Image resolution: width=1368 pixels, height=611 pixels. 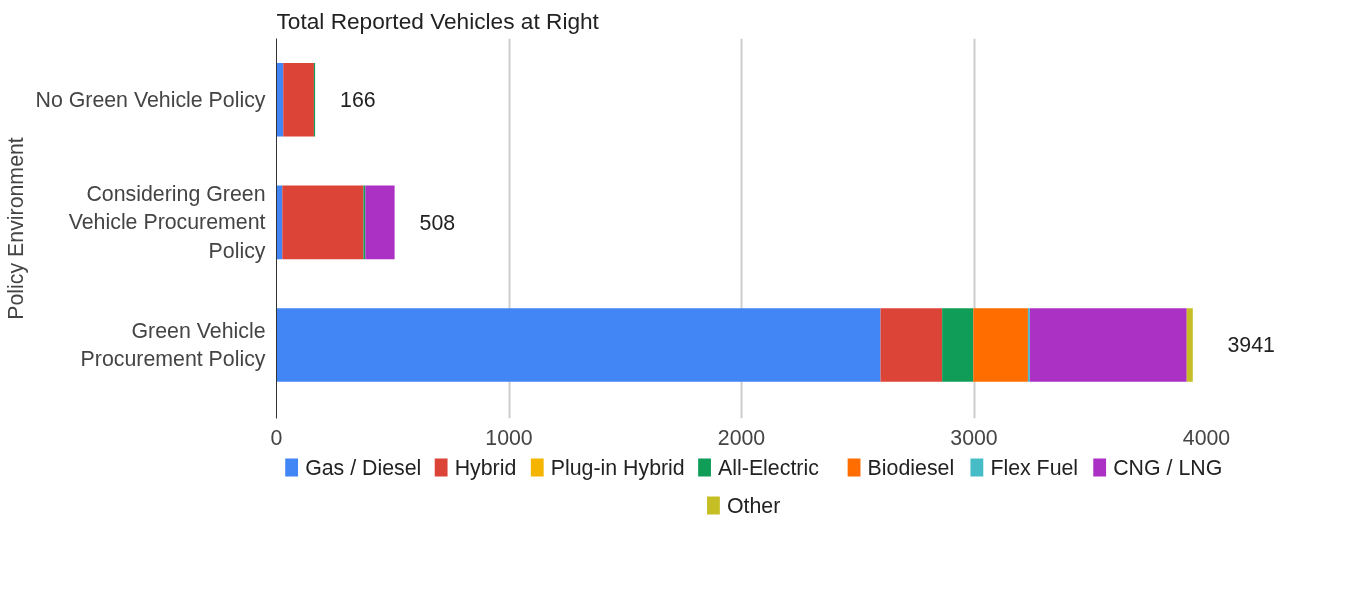 I want to click on legend-label: Flex Fuel, so click(x=1034, y=467).